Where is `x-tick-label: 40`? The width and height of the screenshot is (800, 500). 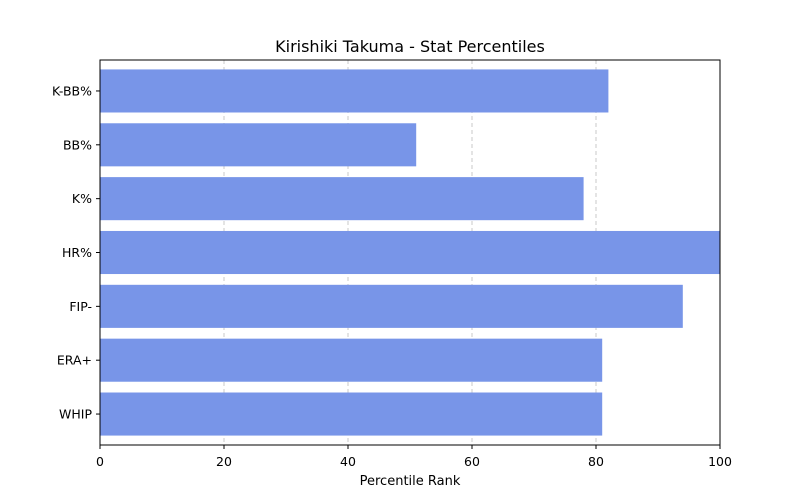
x-tick-label: 40 is located at coordinates (348, 461).